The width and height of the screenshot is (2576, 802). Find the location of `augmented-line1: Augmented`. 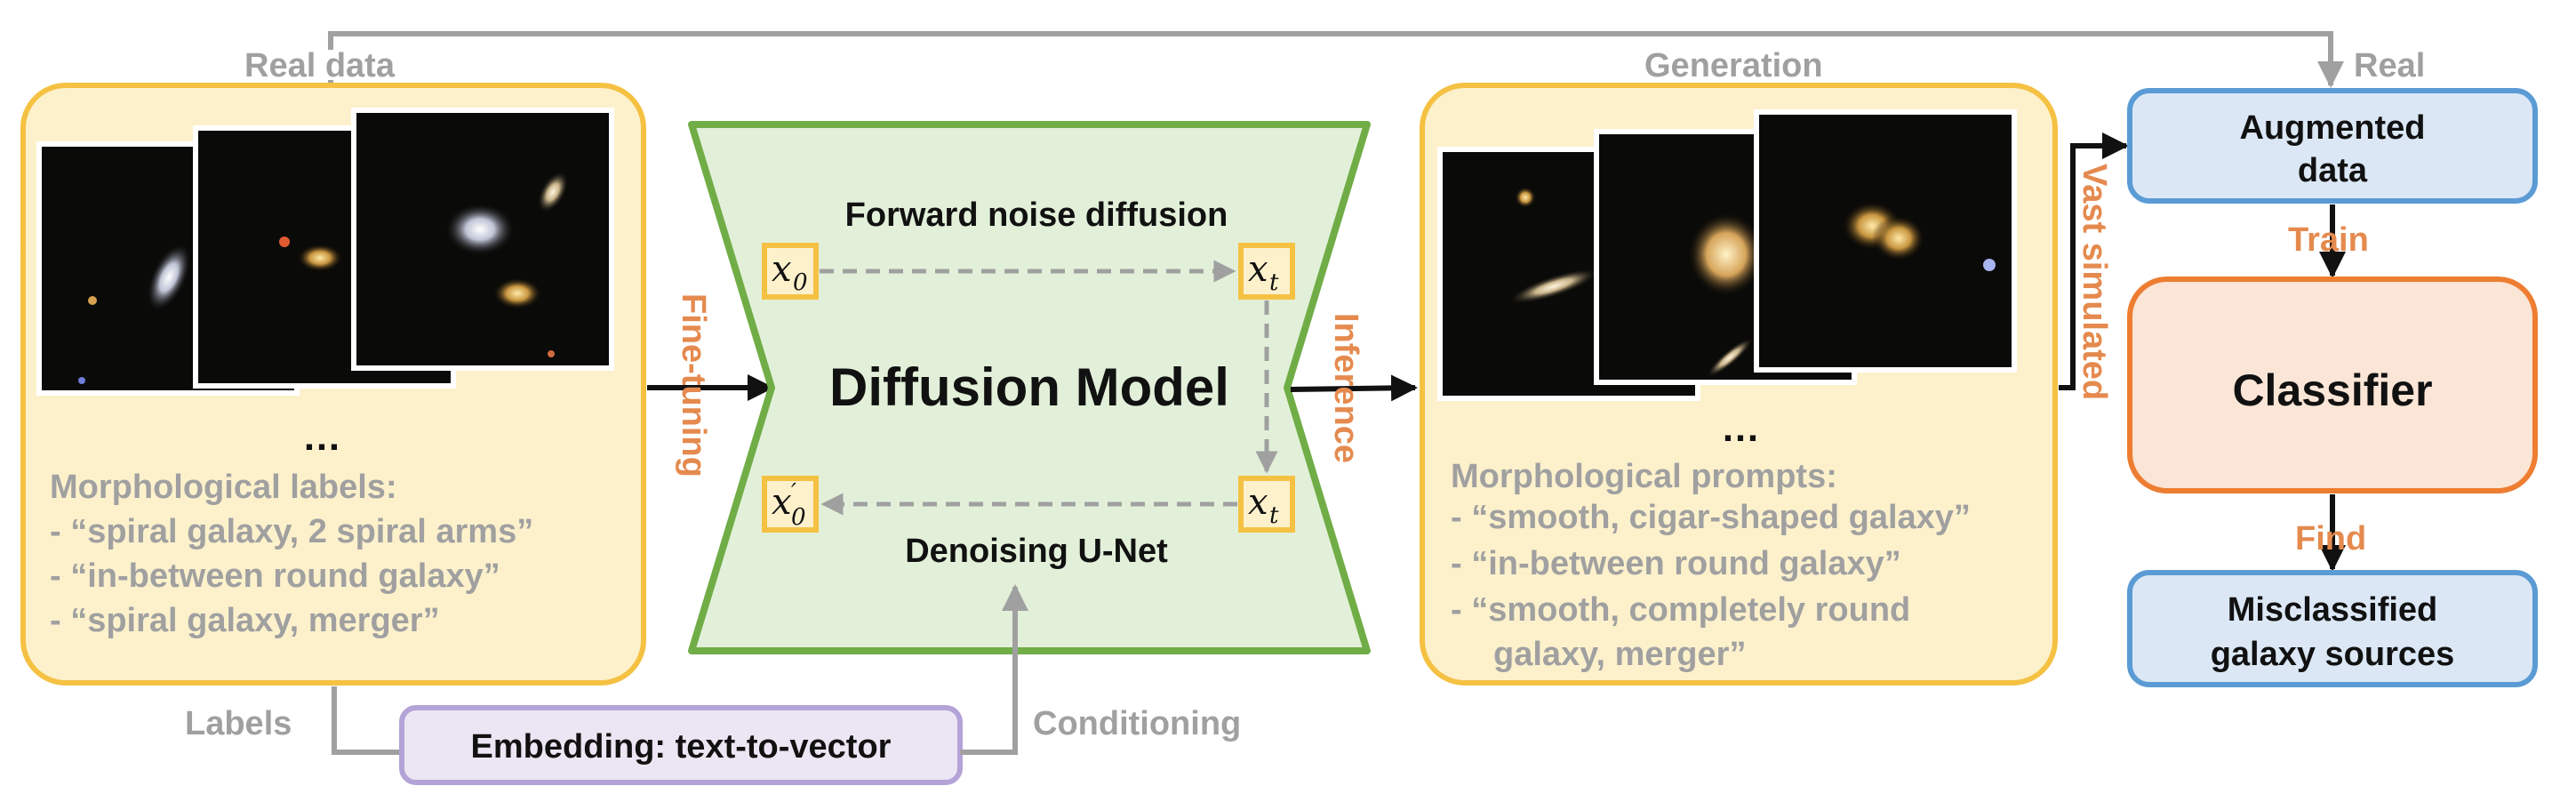

augmented-line1: Augmented is located at coordinates (2333, 128).